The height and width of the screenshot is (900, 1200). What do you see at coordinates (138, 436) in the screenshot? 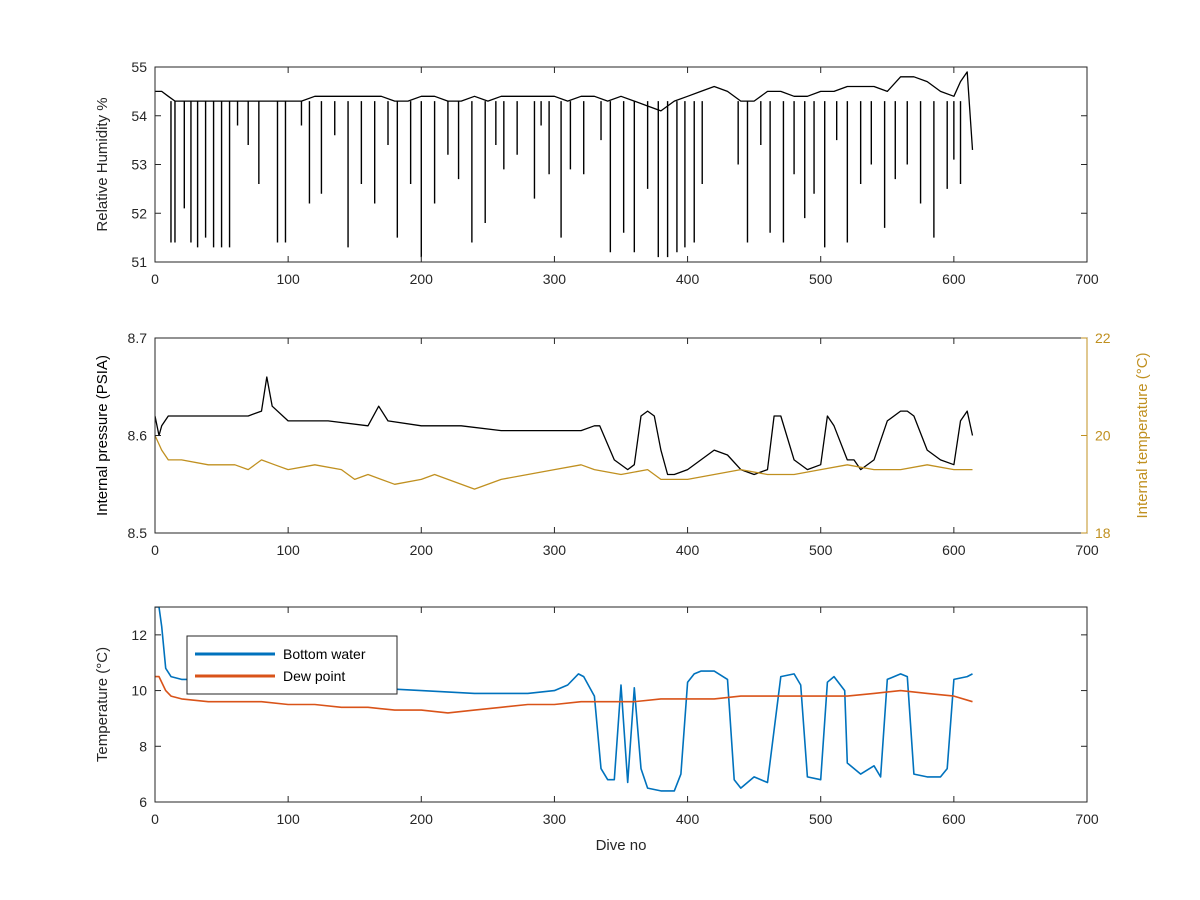
I see `y-tick-label: 8.6` at bounding box center [138, 436].